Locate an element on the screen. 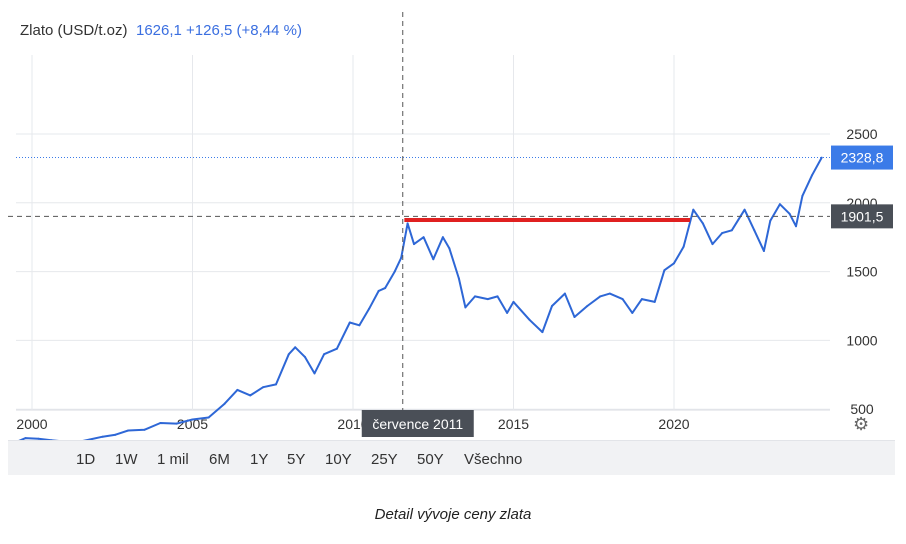 The width and height of the screenshot is (906, 544). last-price-label: 2328,8 is located at coordinates (862, 158).